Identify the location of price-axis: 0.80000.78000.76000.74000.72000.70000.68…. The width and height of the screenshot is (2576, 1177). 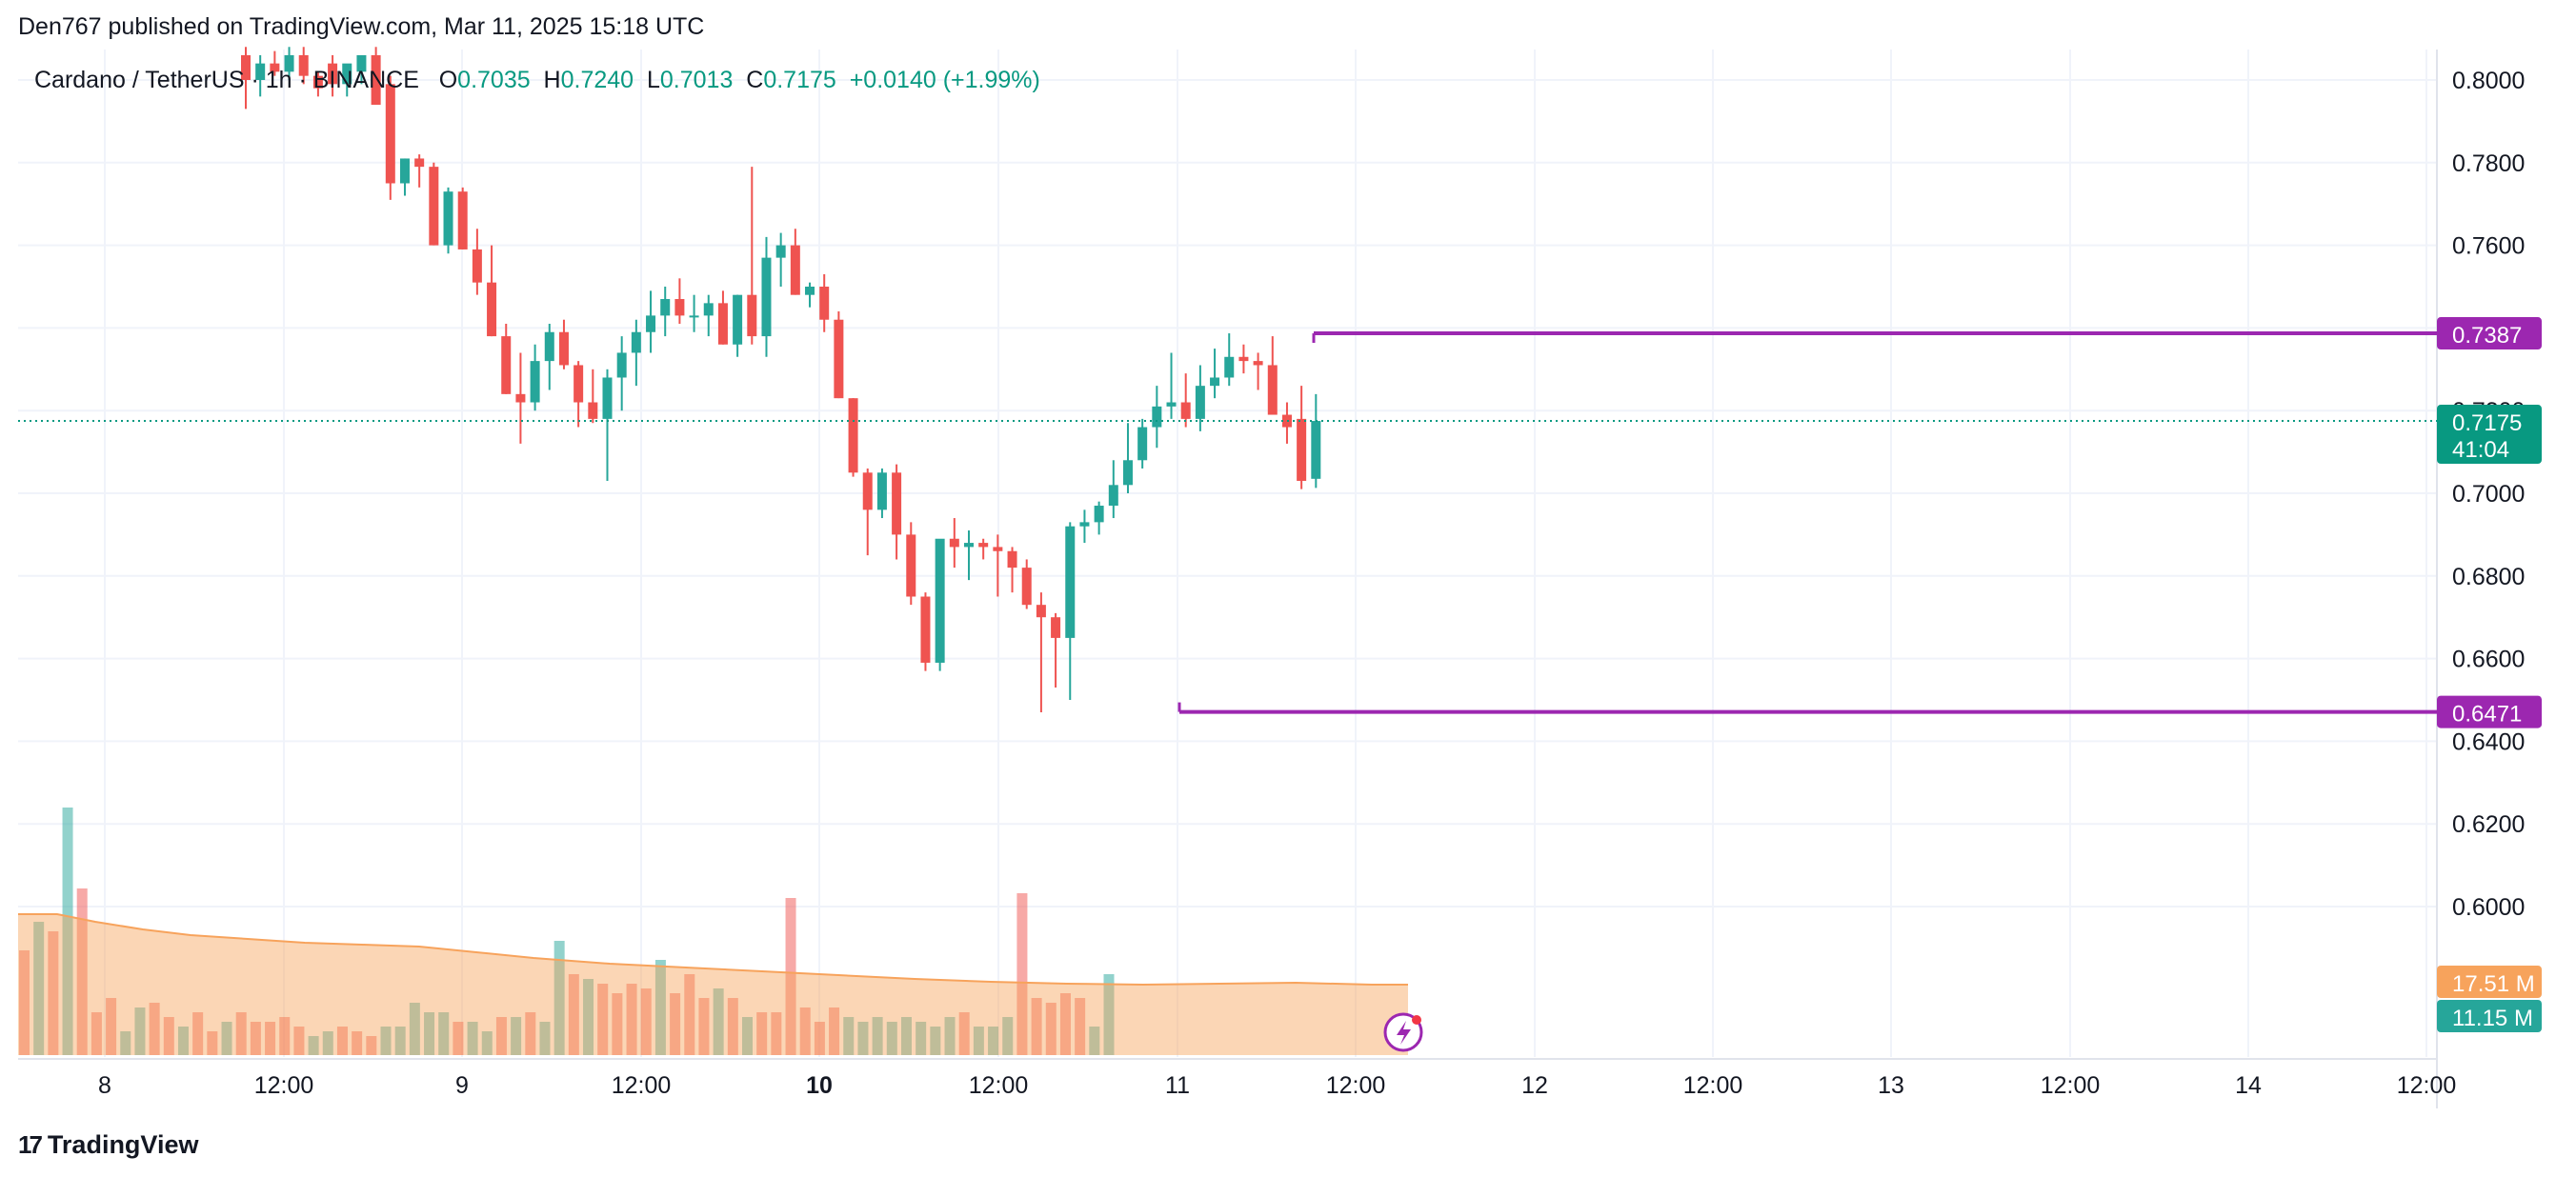
(2488, 494).